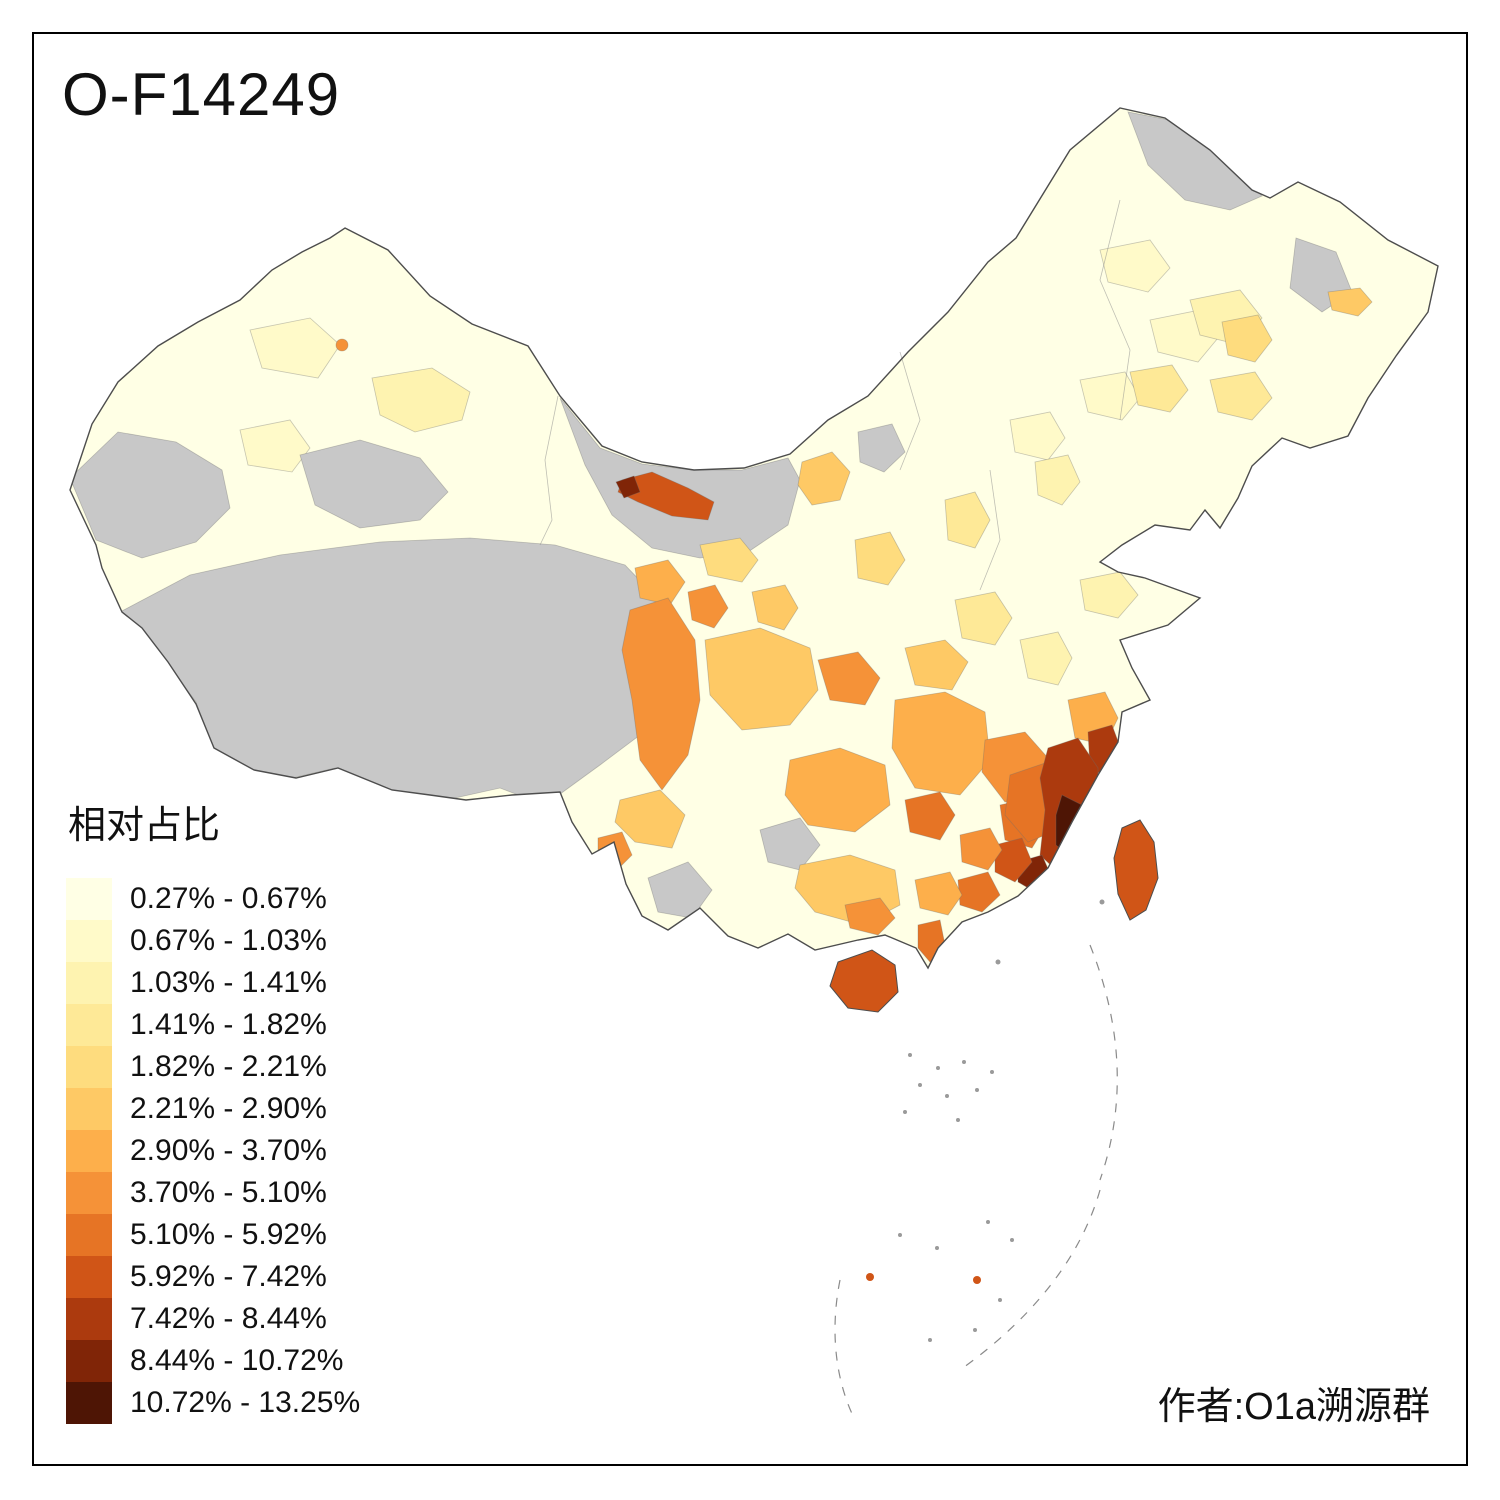 This screenshot has width=1500, height=1500. I want to click on legend-label: 3.70% - 5.10%, so click(228, 1192).